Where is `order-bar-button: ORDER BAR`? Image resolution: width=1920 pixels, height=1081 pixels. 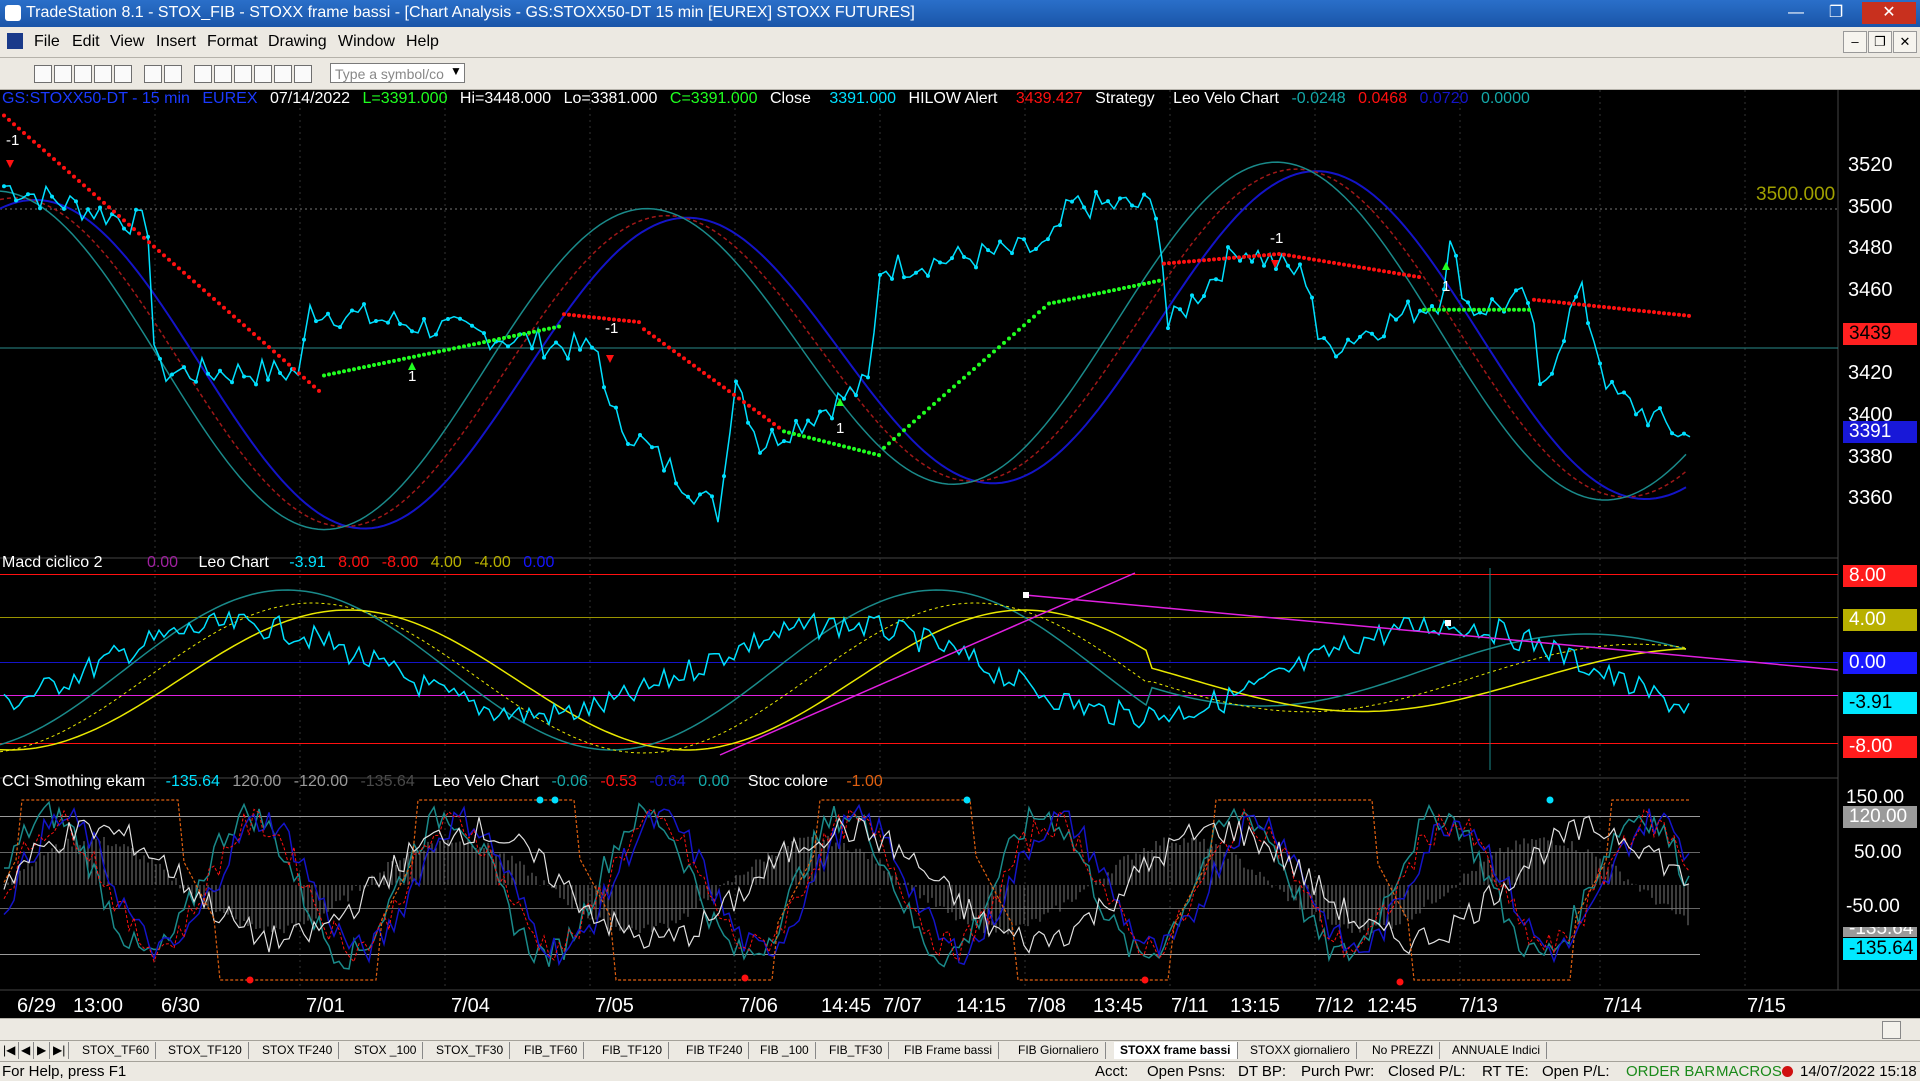 order-bar-button: ORDER BAR is located at coordinates (1671, 1071).